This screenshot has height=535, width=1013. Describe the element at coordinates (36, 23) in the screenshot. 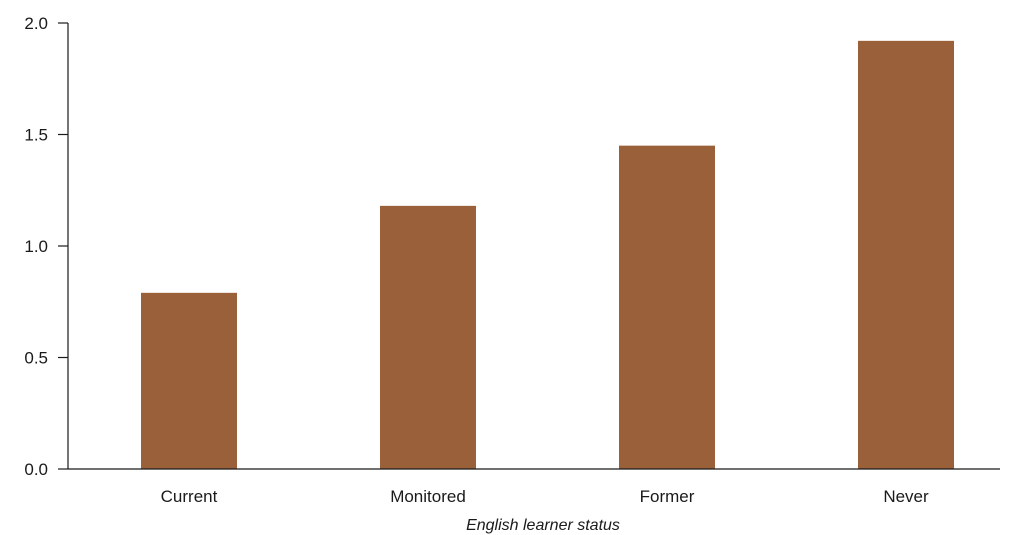

I see `y-tick-label: 2.0` at that location.